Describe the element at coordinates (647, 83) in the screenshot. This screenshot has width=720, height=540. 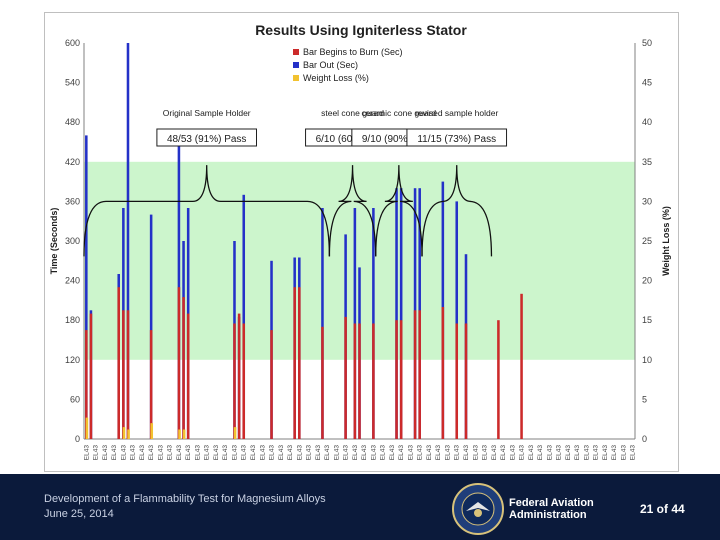
I see `y2-tick-label: 45` at that location.